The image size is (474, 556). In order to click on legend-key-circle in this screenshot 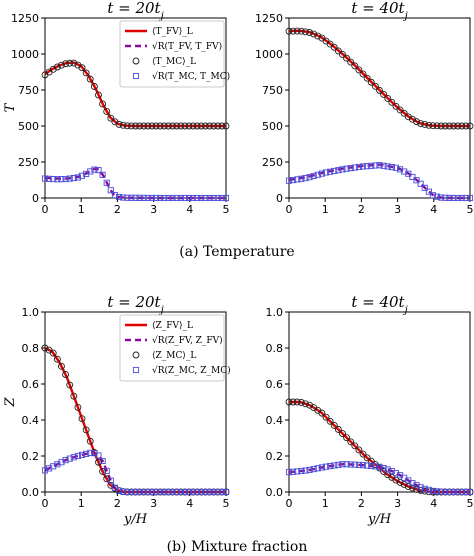, I will do `click(136, 61)`.